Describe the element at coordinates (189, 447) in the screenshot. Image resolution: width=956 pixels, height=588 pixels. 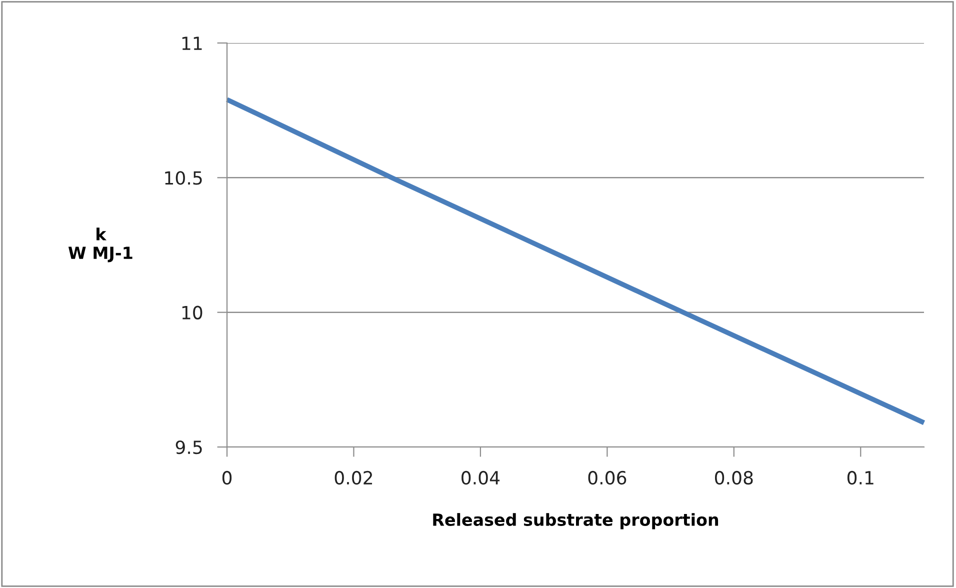
I see `y-tick-label: 9.5` at that location.